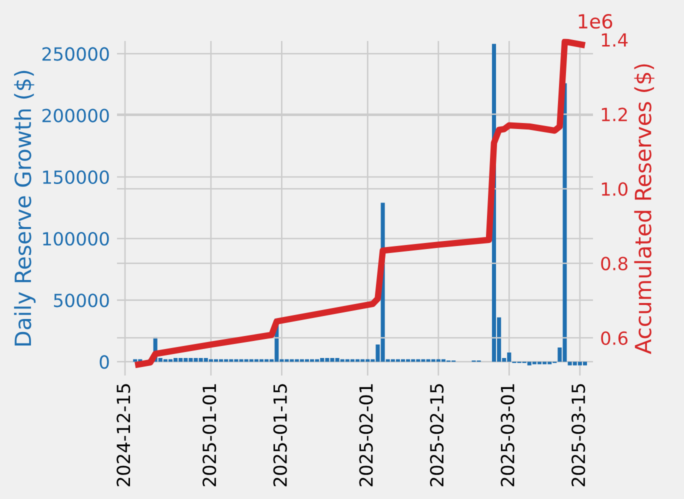 The width and height of the screenshot is (684, 499). What do you see at coordinates (579, 435) in the screenshot?
I see `x-tick-label: 2025-03-15` at bounding box center [579, 435].